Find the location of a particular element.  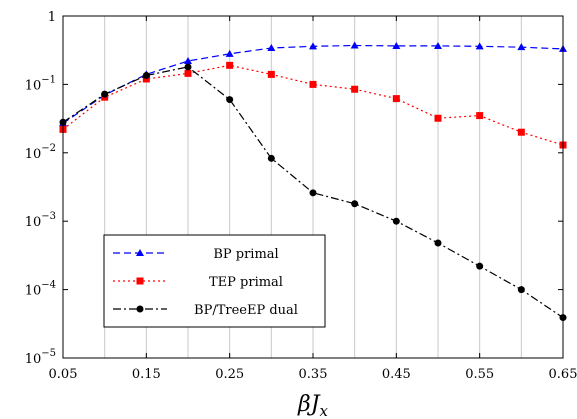

y-tick-label: 1 is located at coordinates (52, 17).